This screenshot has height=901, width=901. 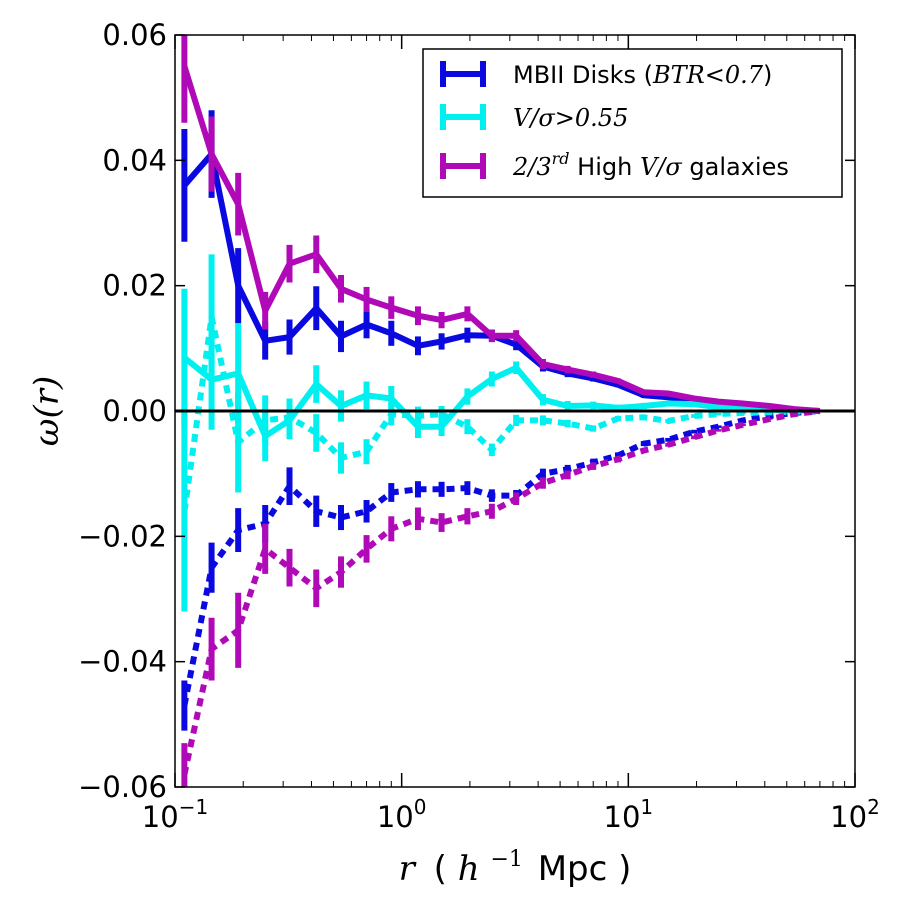 What do you see at coordinates (134, 411) in the screenshot?
I see `y-tick-label-3: 0.00` at bounding box center [134, 411].